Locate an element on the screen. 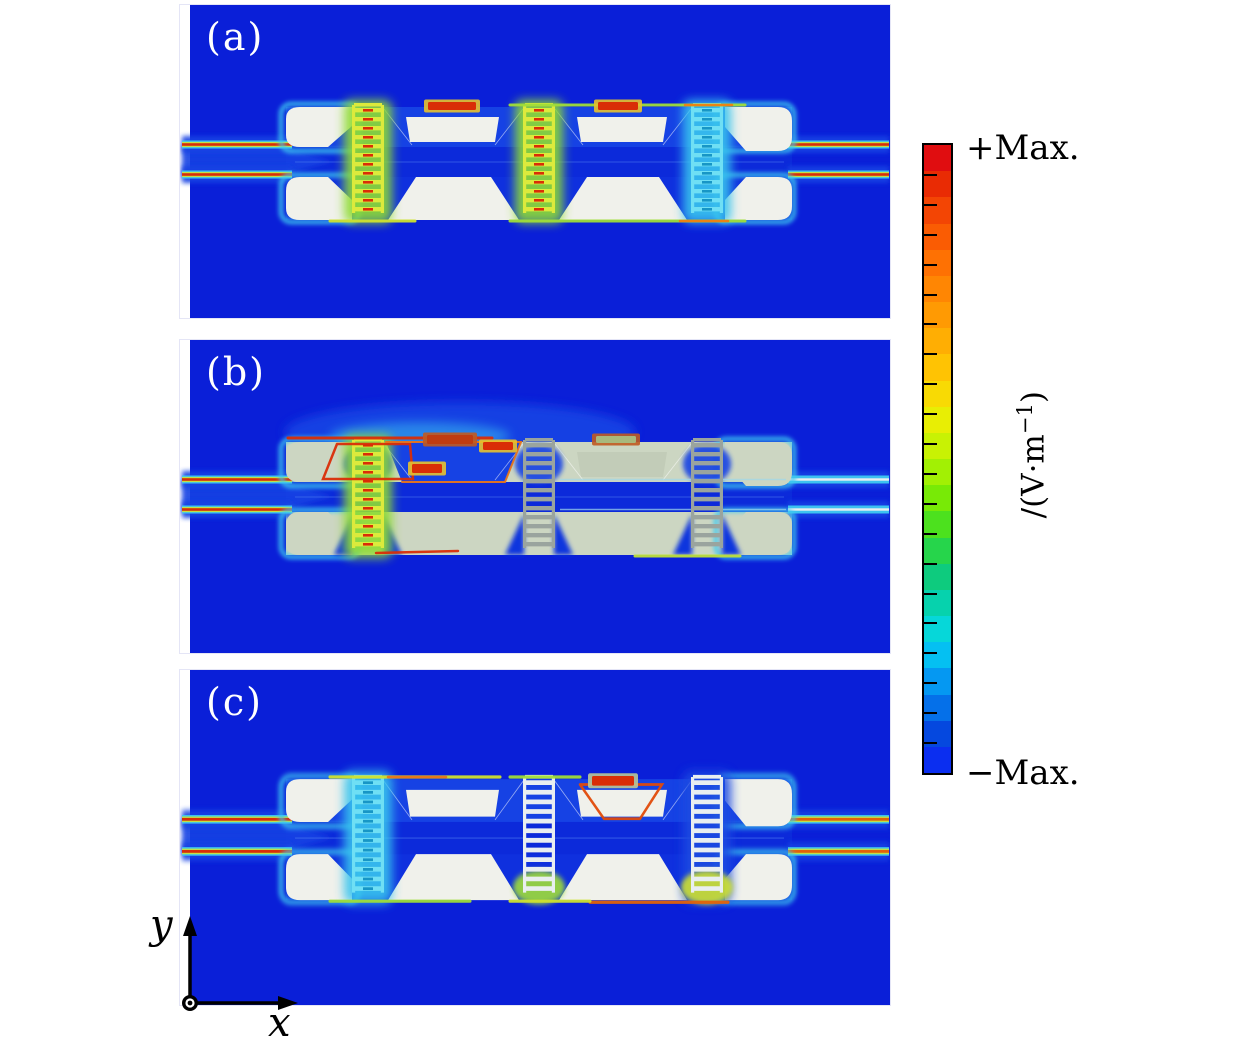 Image resolution: width=1260 pixels, height=1052 pixels. colorbar is located at coordinates (937, 459).